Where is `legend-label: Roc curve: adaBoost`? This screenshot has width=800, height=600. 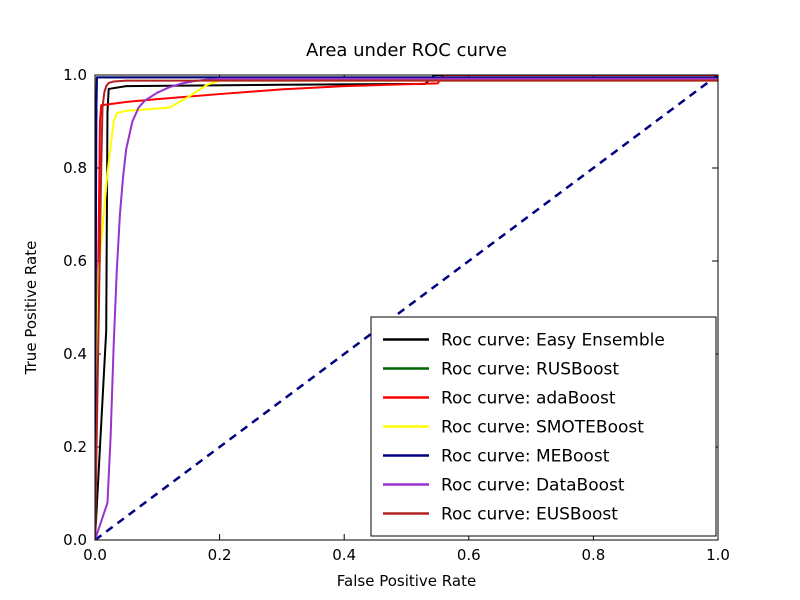
legend-label: Roc curve: adaBoost is located at coordinates (528, 399).